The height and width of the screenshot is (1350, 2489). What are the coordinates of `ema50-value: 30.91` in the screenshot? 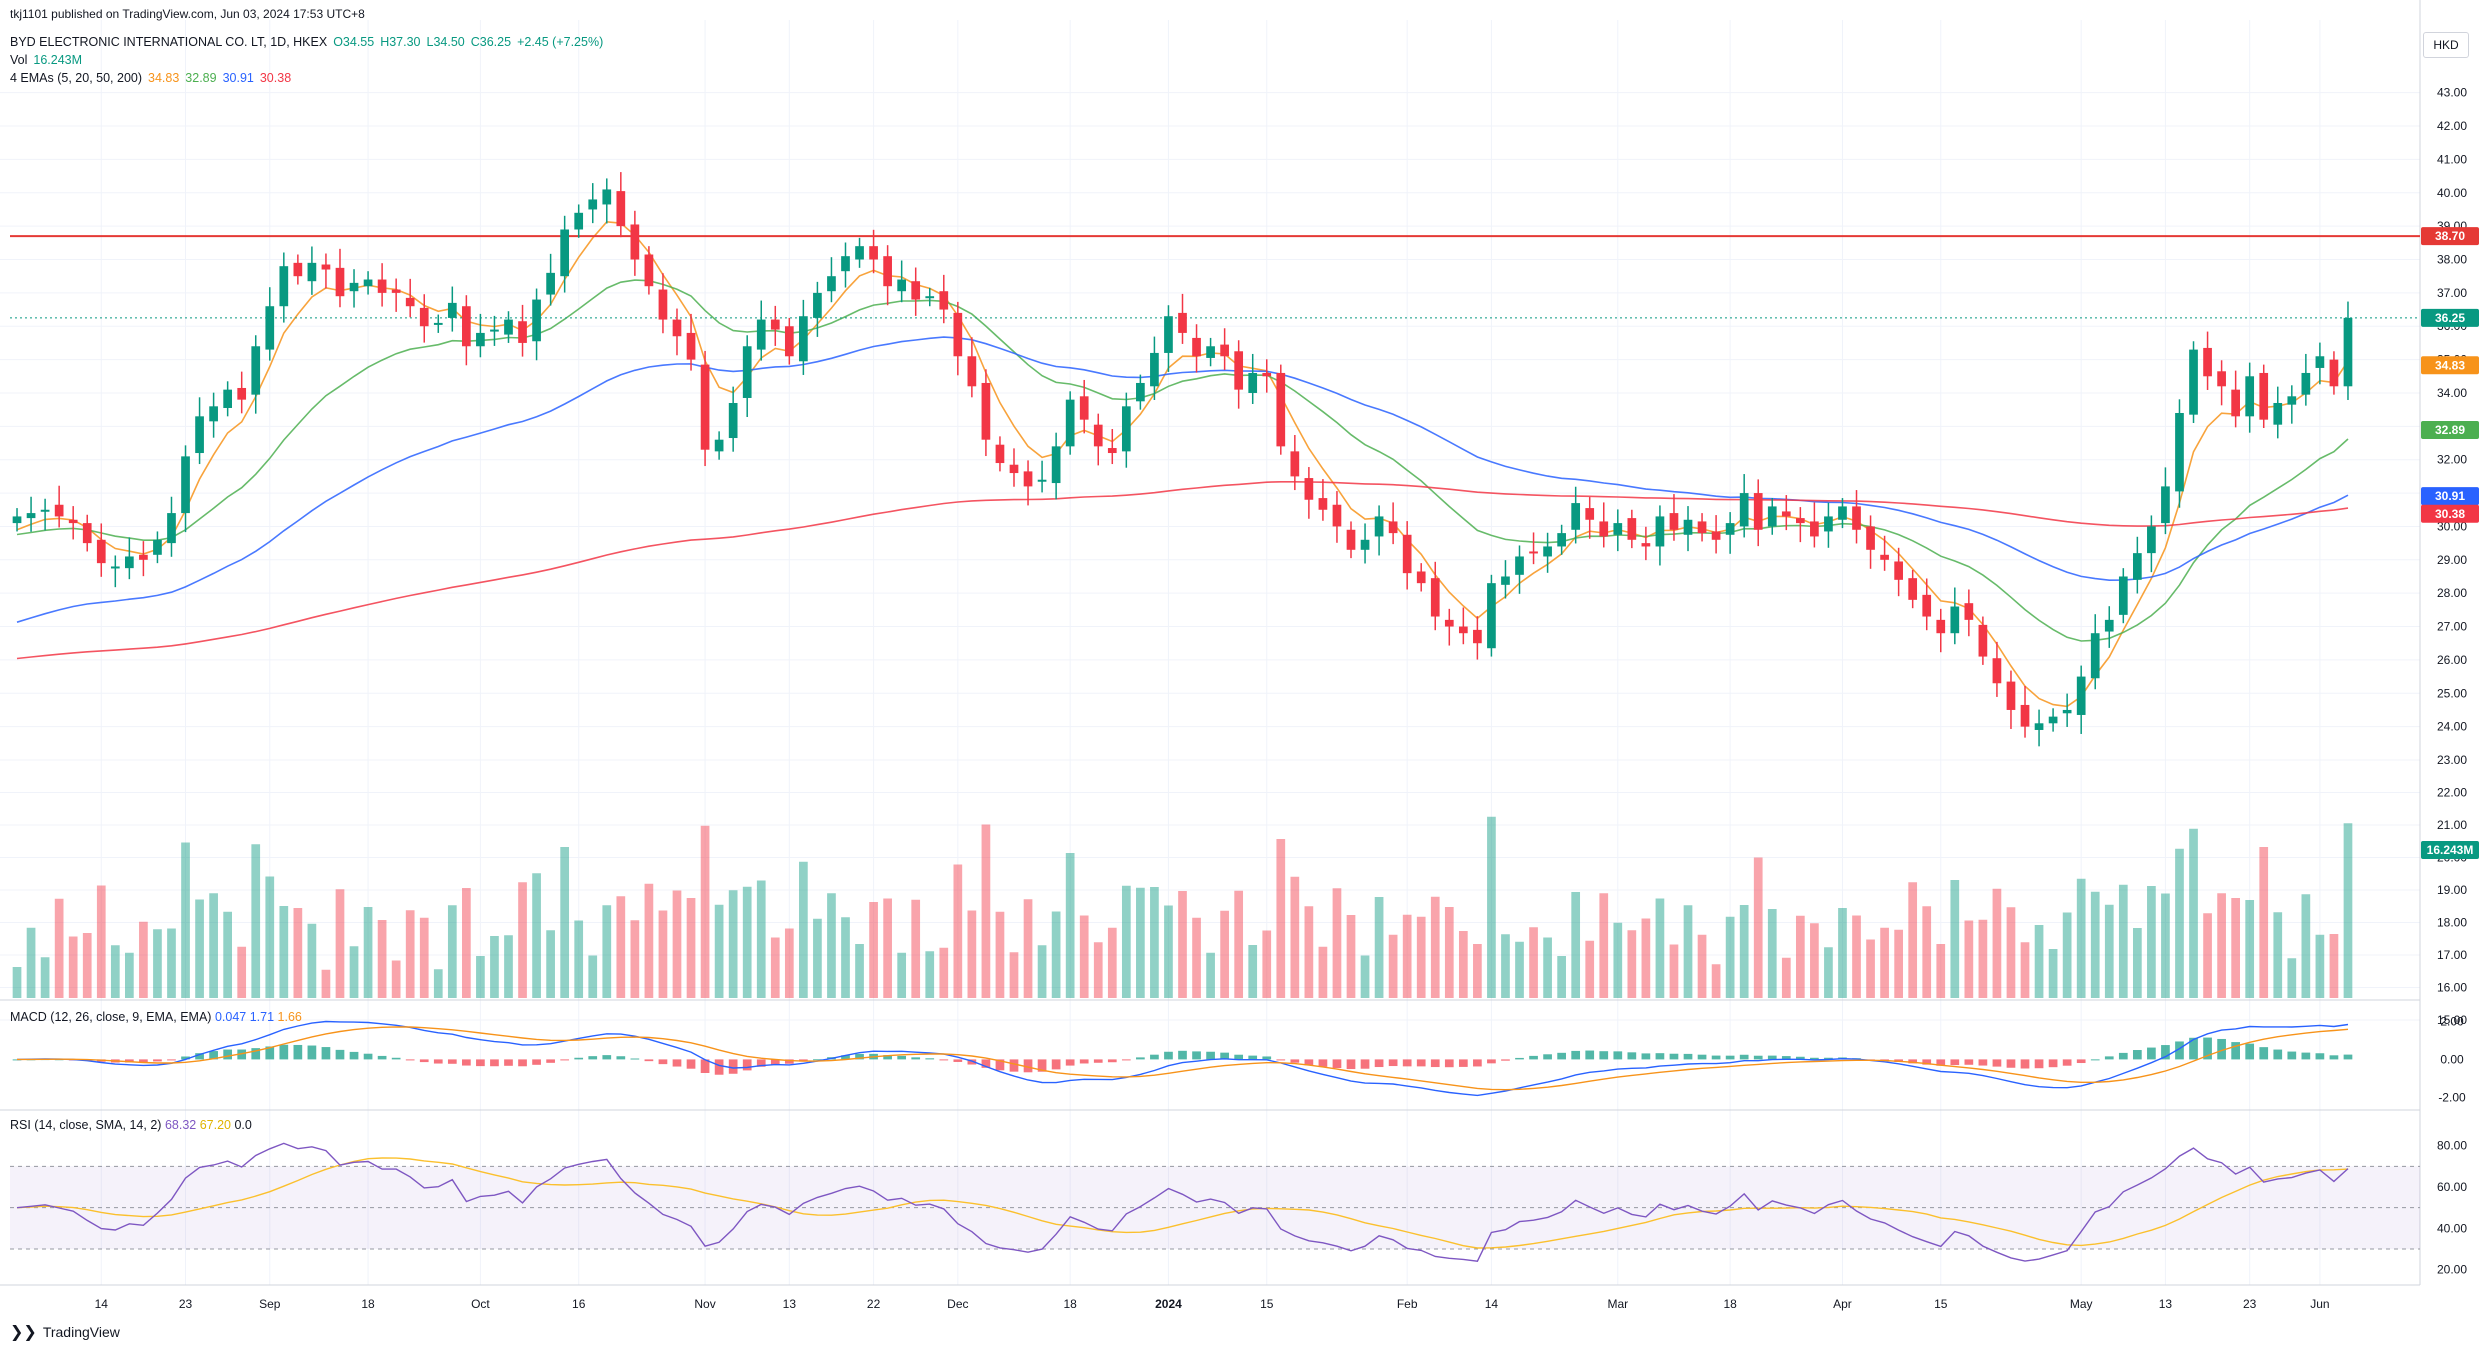 It's located at (238, 78).